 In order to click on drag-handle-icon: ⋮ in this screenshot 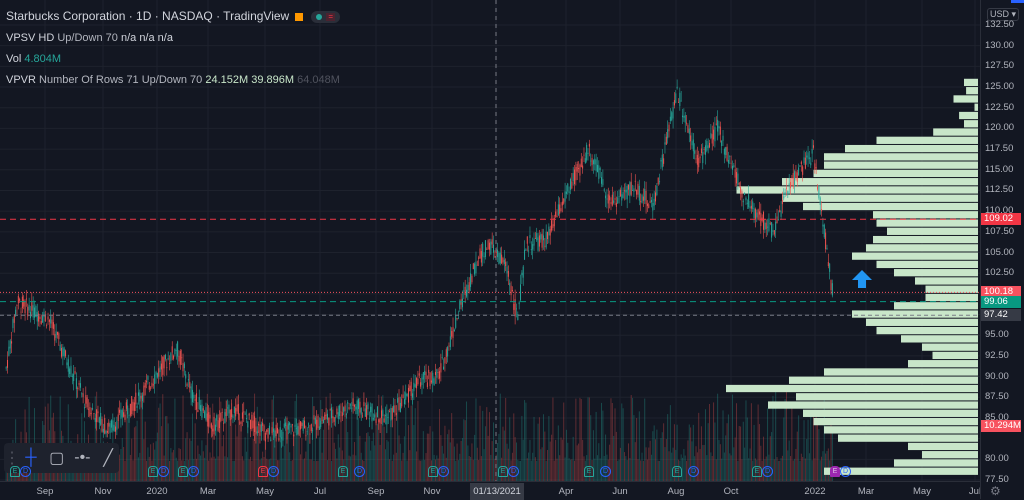, I will do `click(12, 458)`.